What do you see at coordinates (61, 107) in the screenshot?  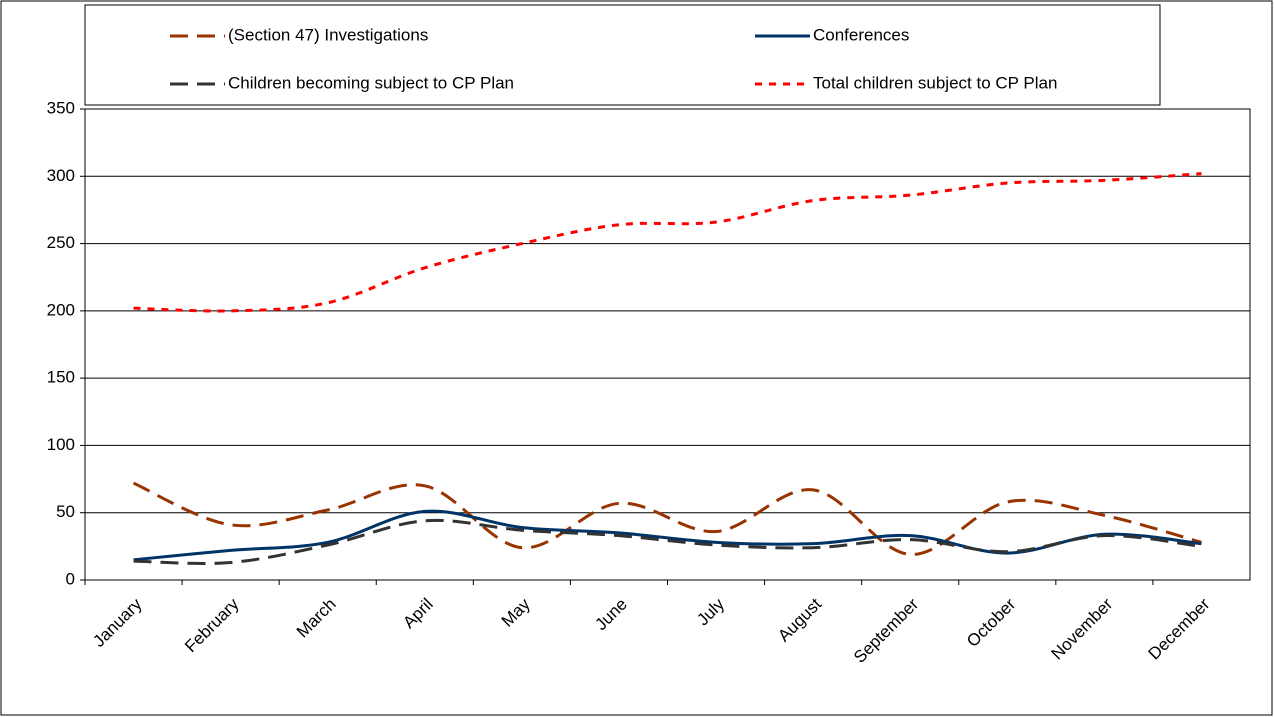 I see `y-tick-label: 350` at bounding box center [61, 107].